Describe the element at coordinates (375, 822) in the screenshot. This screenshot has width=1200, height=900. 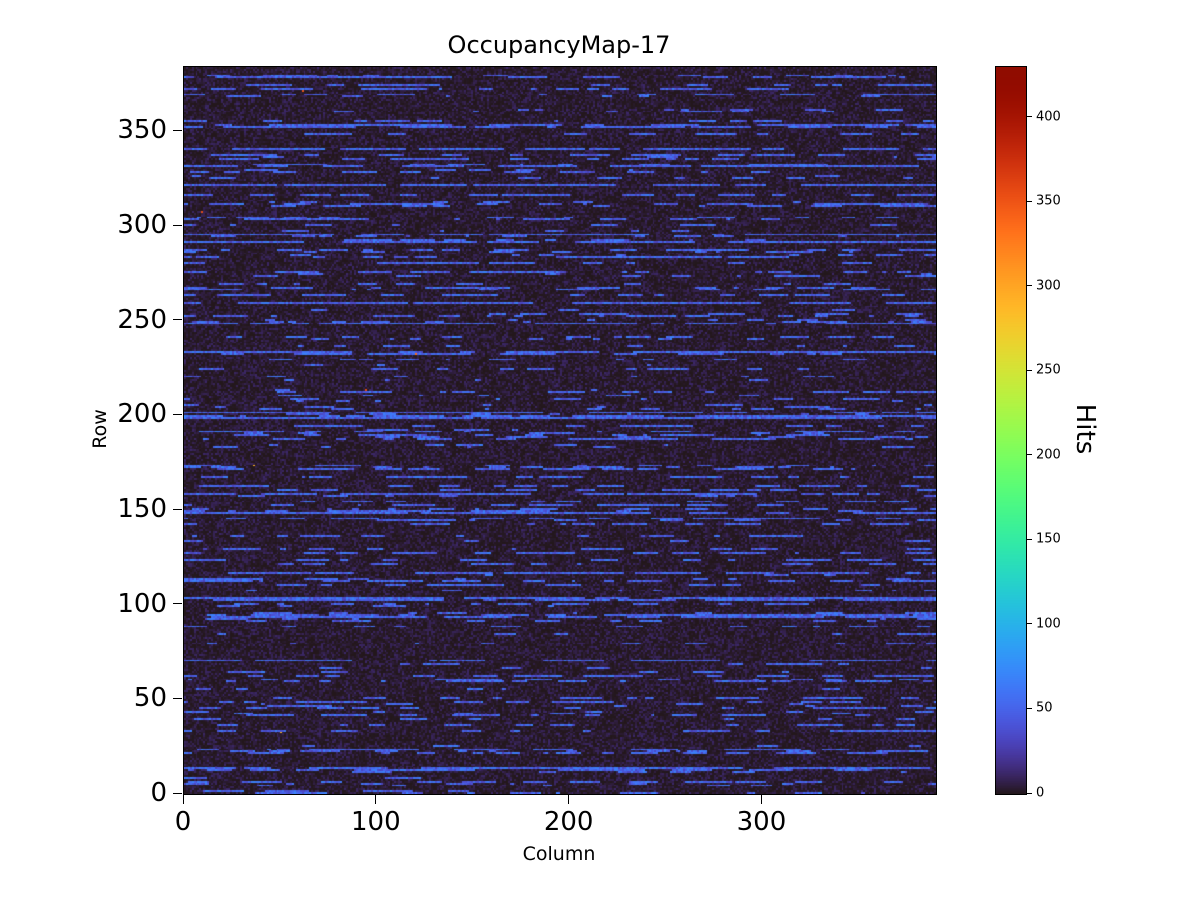
I see `x-tick-label: 100` at that location.